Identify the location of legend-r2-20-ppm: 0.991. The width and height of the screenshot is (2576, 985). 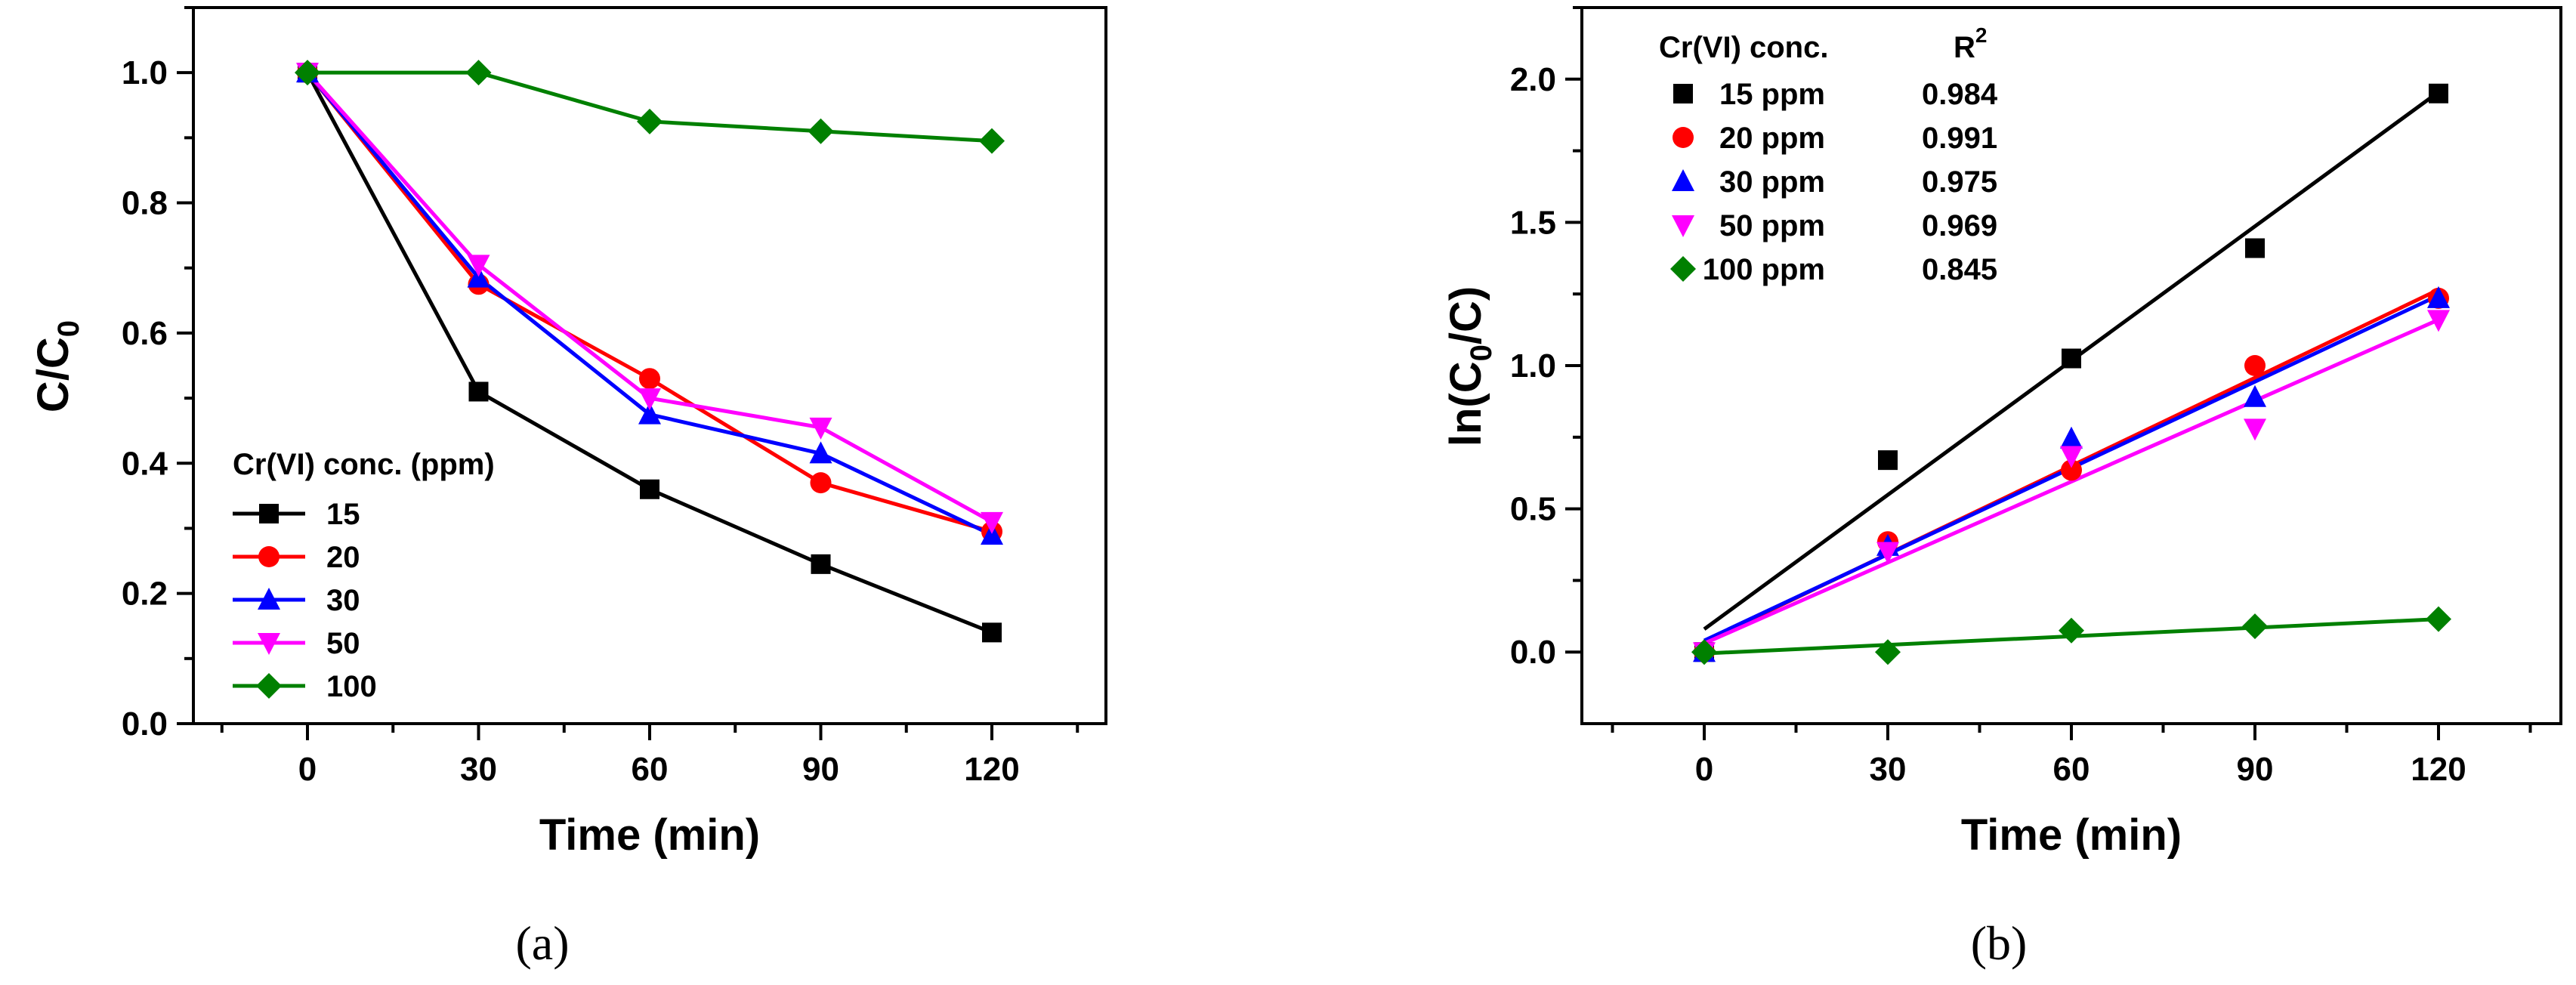
(1959, 139).